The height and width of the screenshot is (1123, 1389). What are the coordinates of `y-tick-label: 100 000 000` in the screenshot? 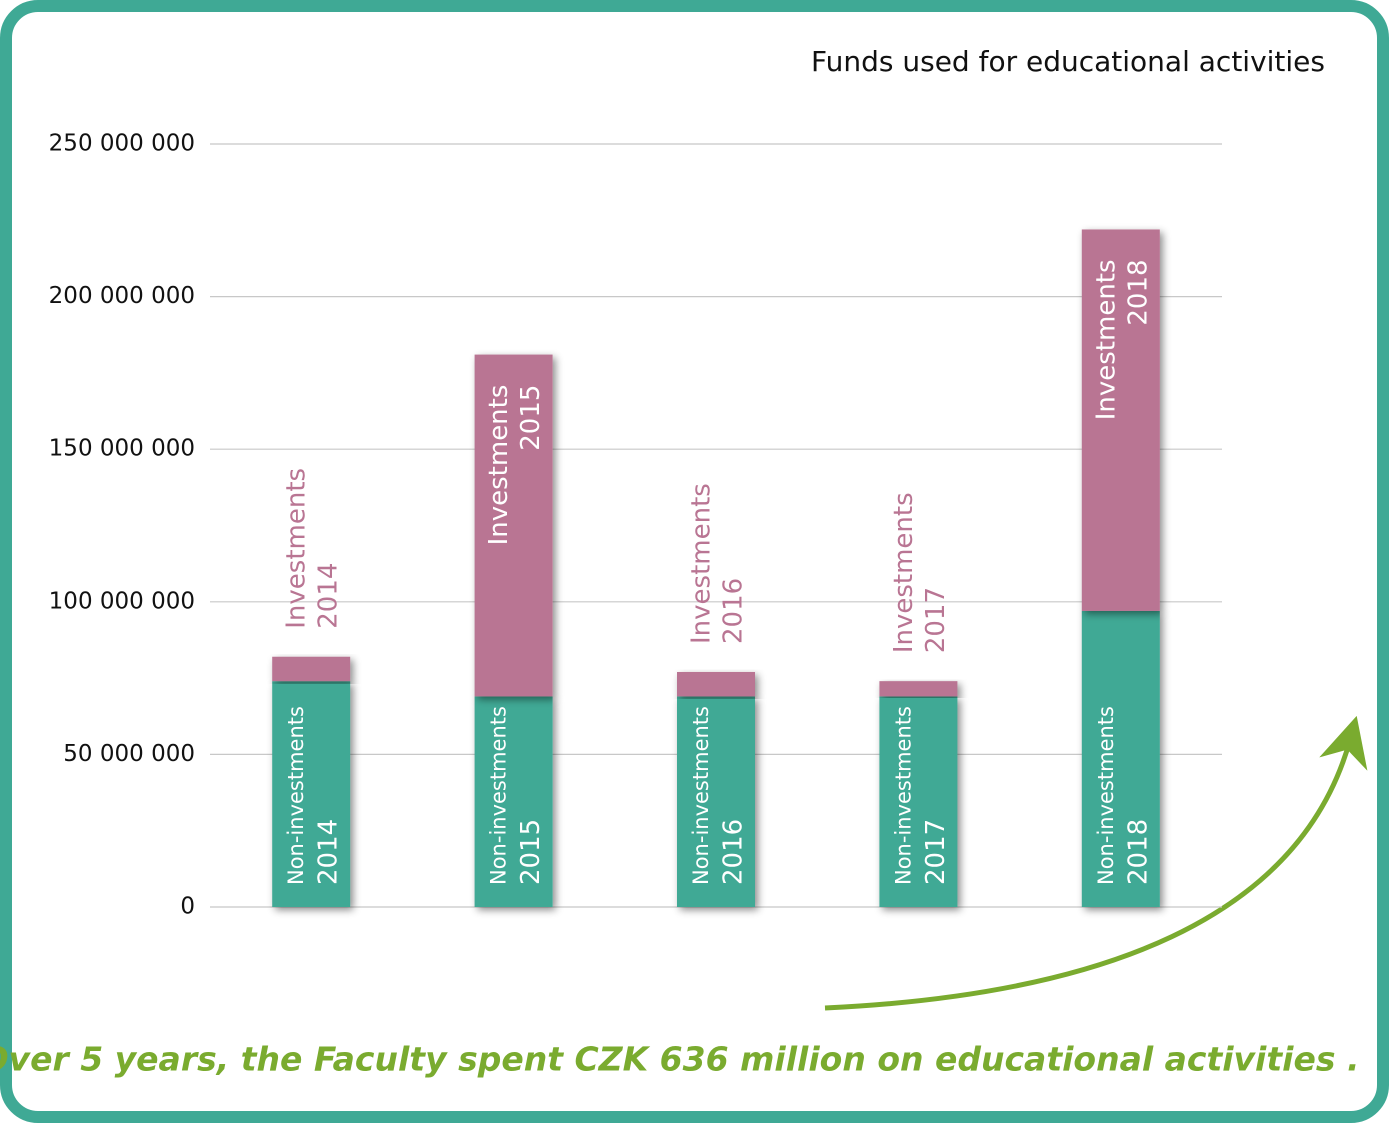 It's located at (122, 601).